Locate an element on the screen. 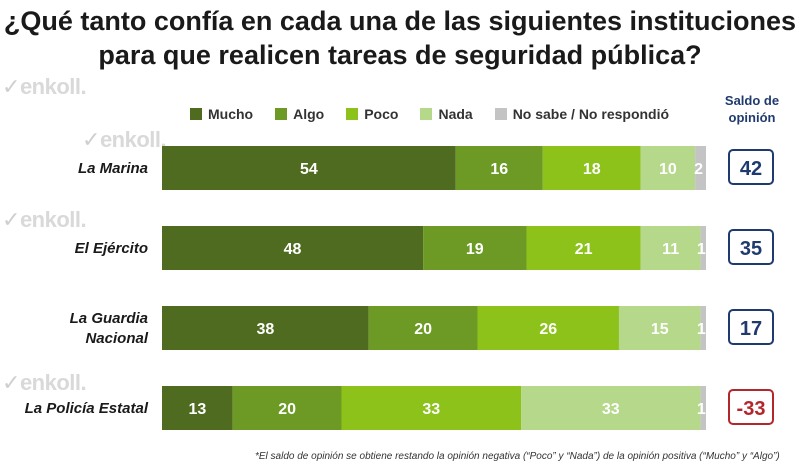 This screenshot has height=475, width=800. category-label-line: La Policía Estatal is located at coordinates (87, 408).